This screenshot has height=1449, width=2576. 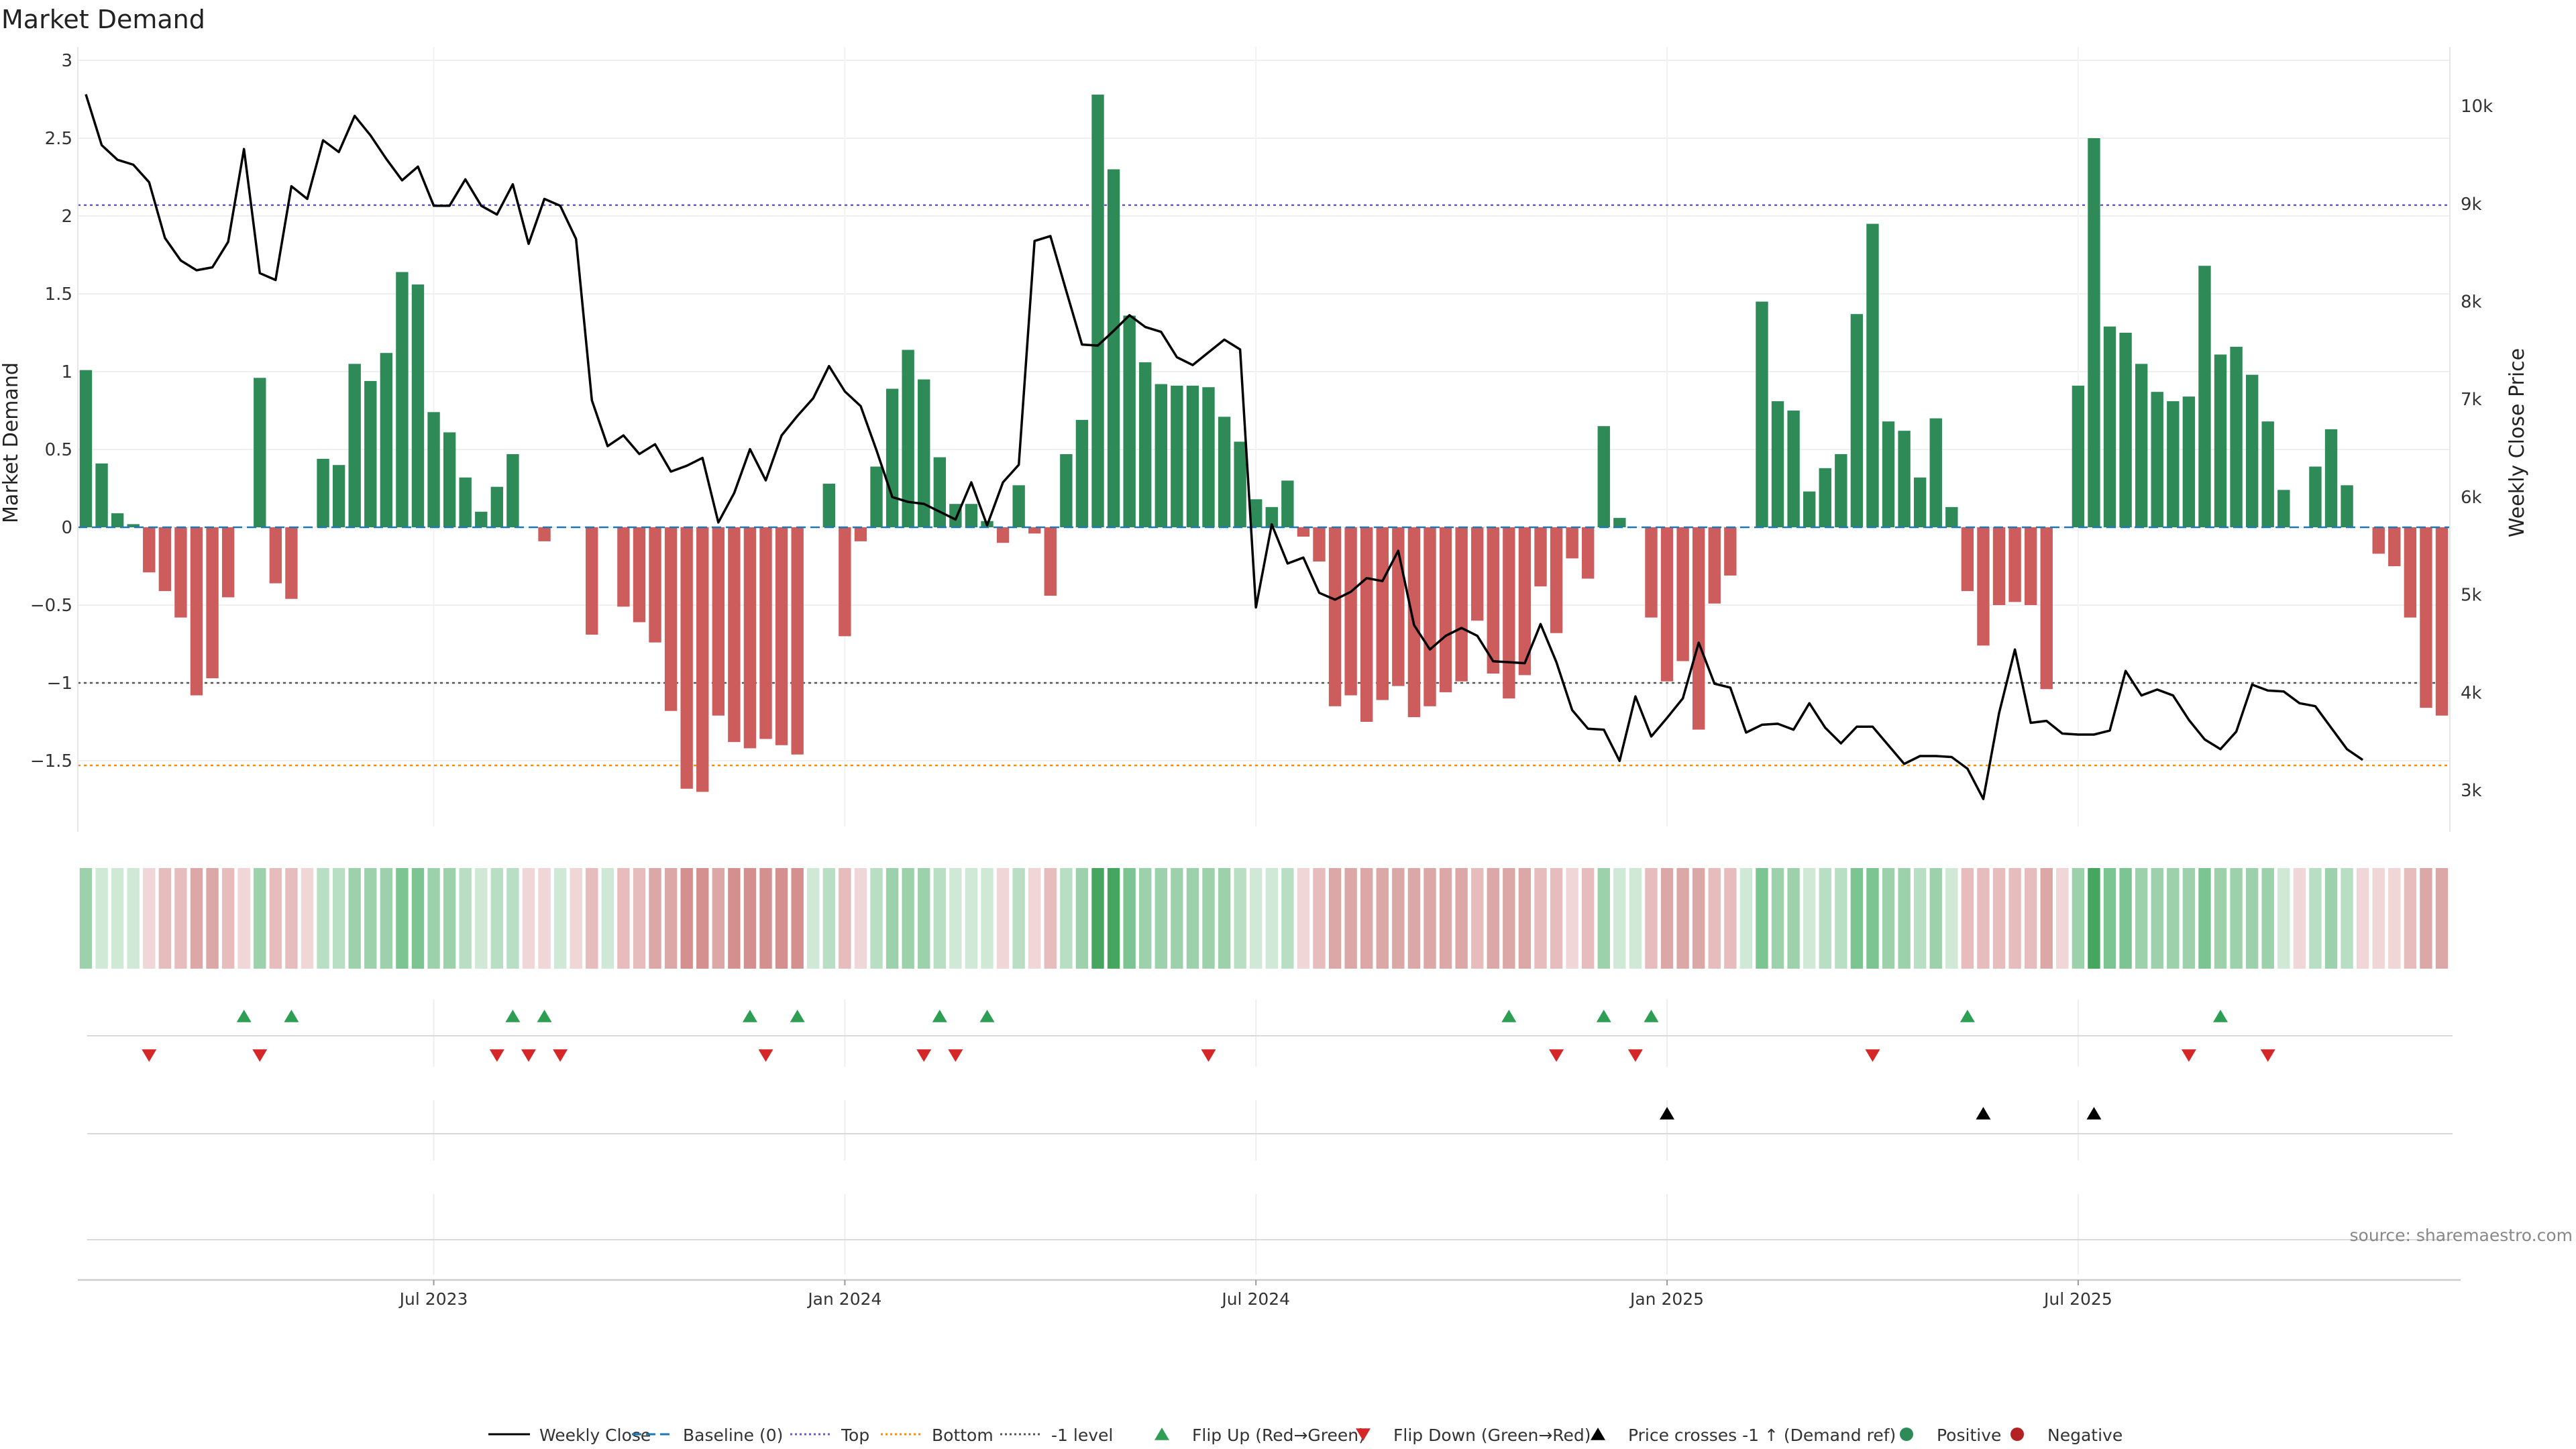 I want to click on y-tick-label-4: 1, so click(x=66, y=372).